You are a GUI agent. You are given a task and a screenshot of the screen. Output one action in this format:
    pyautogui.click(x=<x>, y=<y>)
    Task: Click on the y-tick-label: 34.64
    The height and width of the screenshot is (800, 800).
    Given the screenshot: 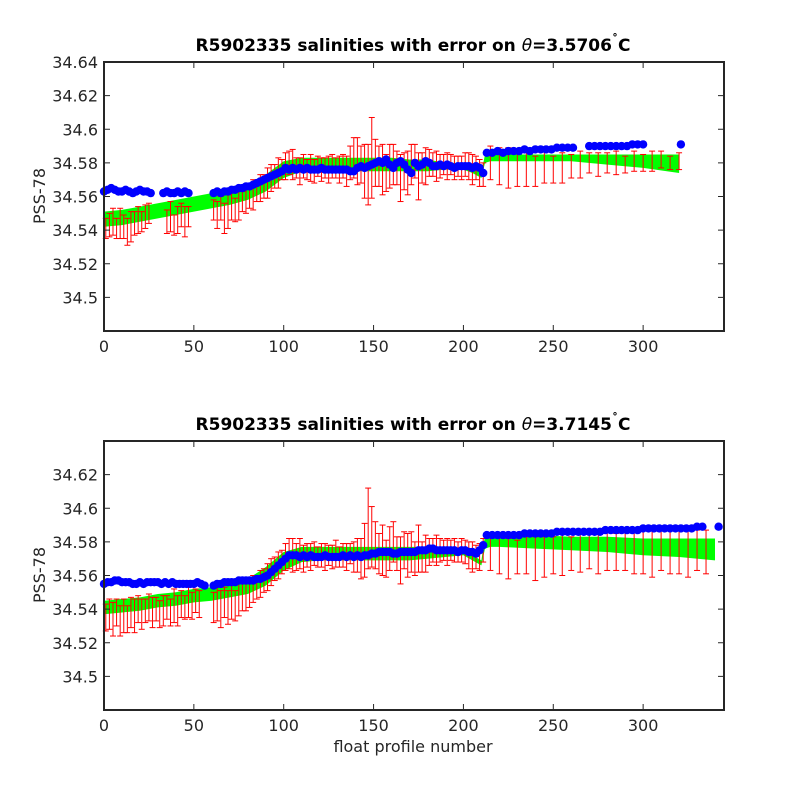 What is the action you would take?
    pyautogui.click(x=75, y=62)
    